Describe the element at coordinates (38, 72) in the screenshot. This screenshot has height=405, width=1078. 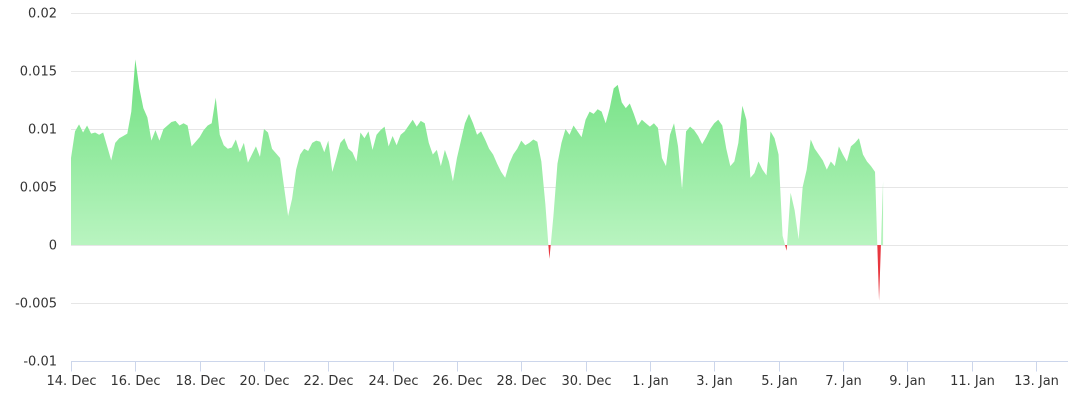
I see `y-tick-label: 0.015` at that location.